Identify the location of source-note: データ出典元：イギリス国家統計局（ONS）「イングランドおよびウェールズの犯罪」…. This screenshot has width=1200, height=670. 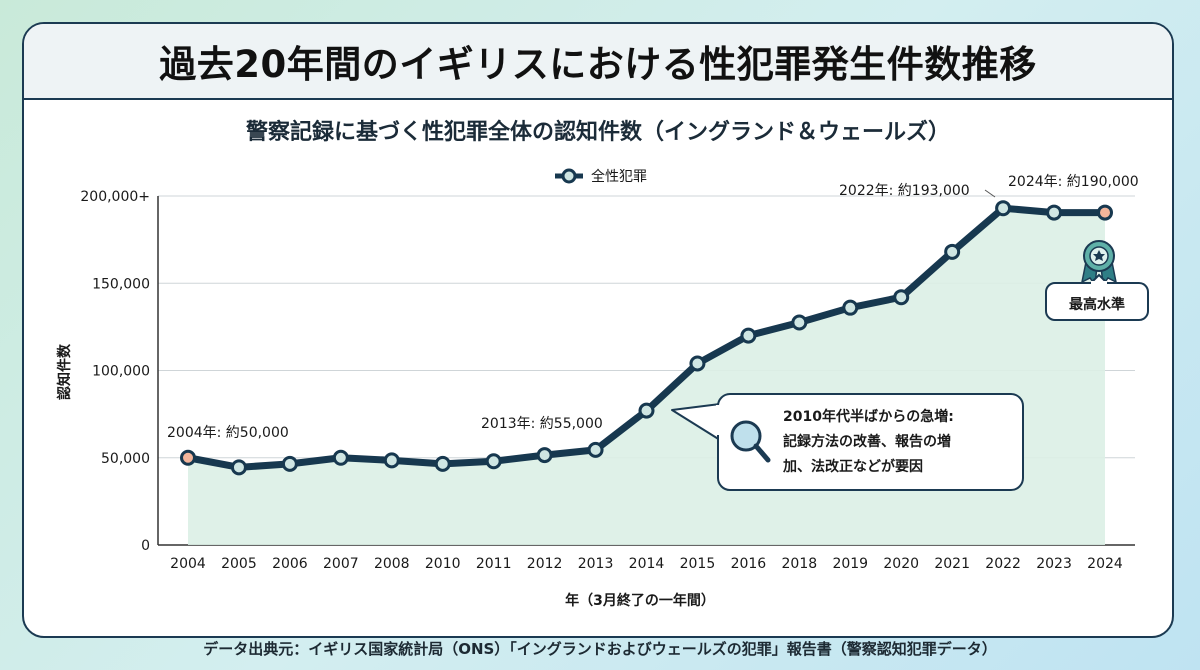
(600, 649).